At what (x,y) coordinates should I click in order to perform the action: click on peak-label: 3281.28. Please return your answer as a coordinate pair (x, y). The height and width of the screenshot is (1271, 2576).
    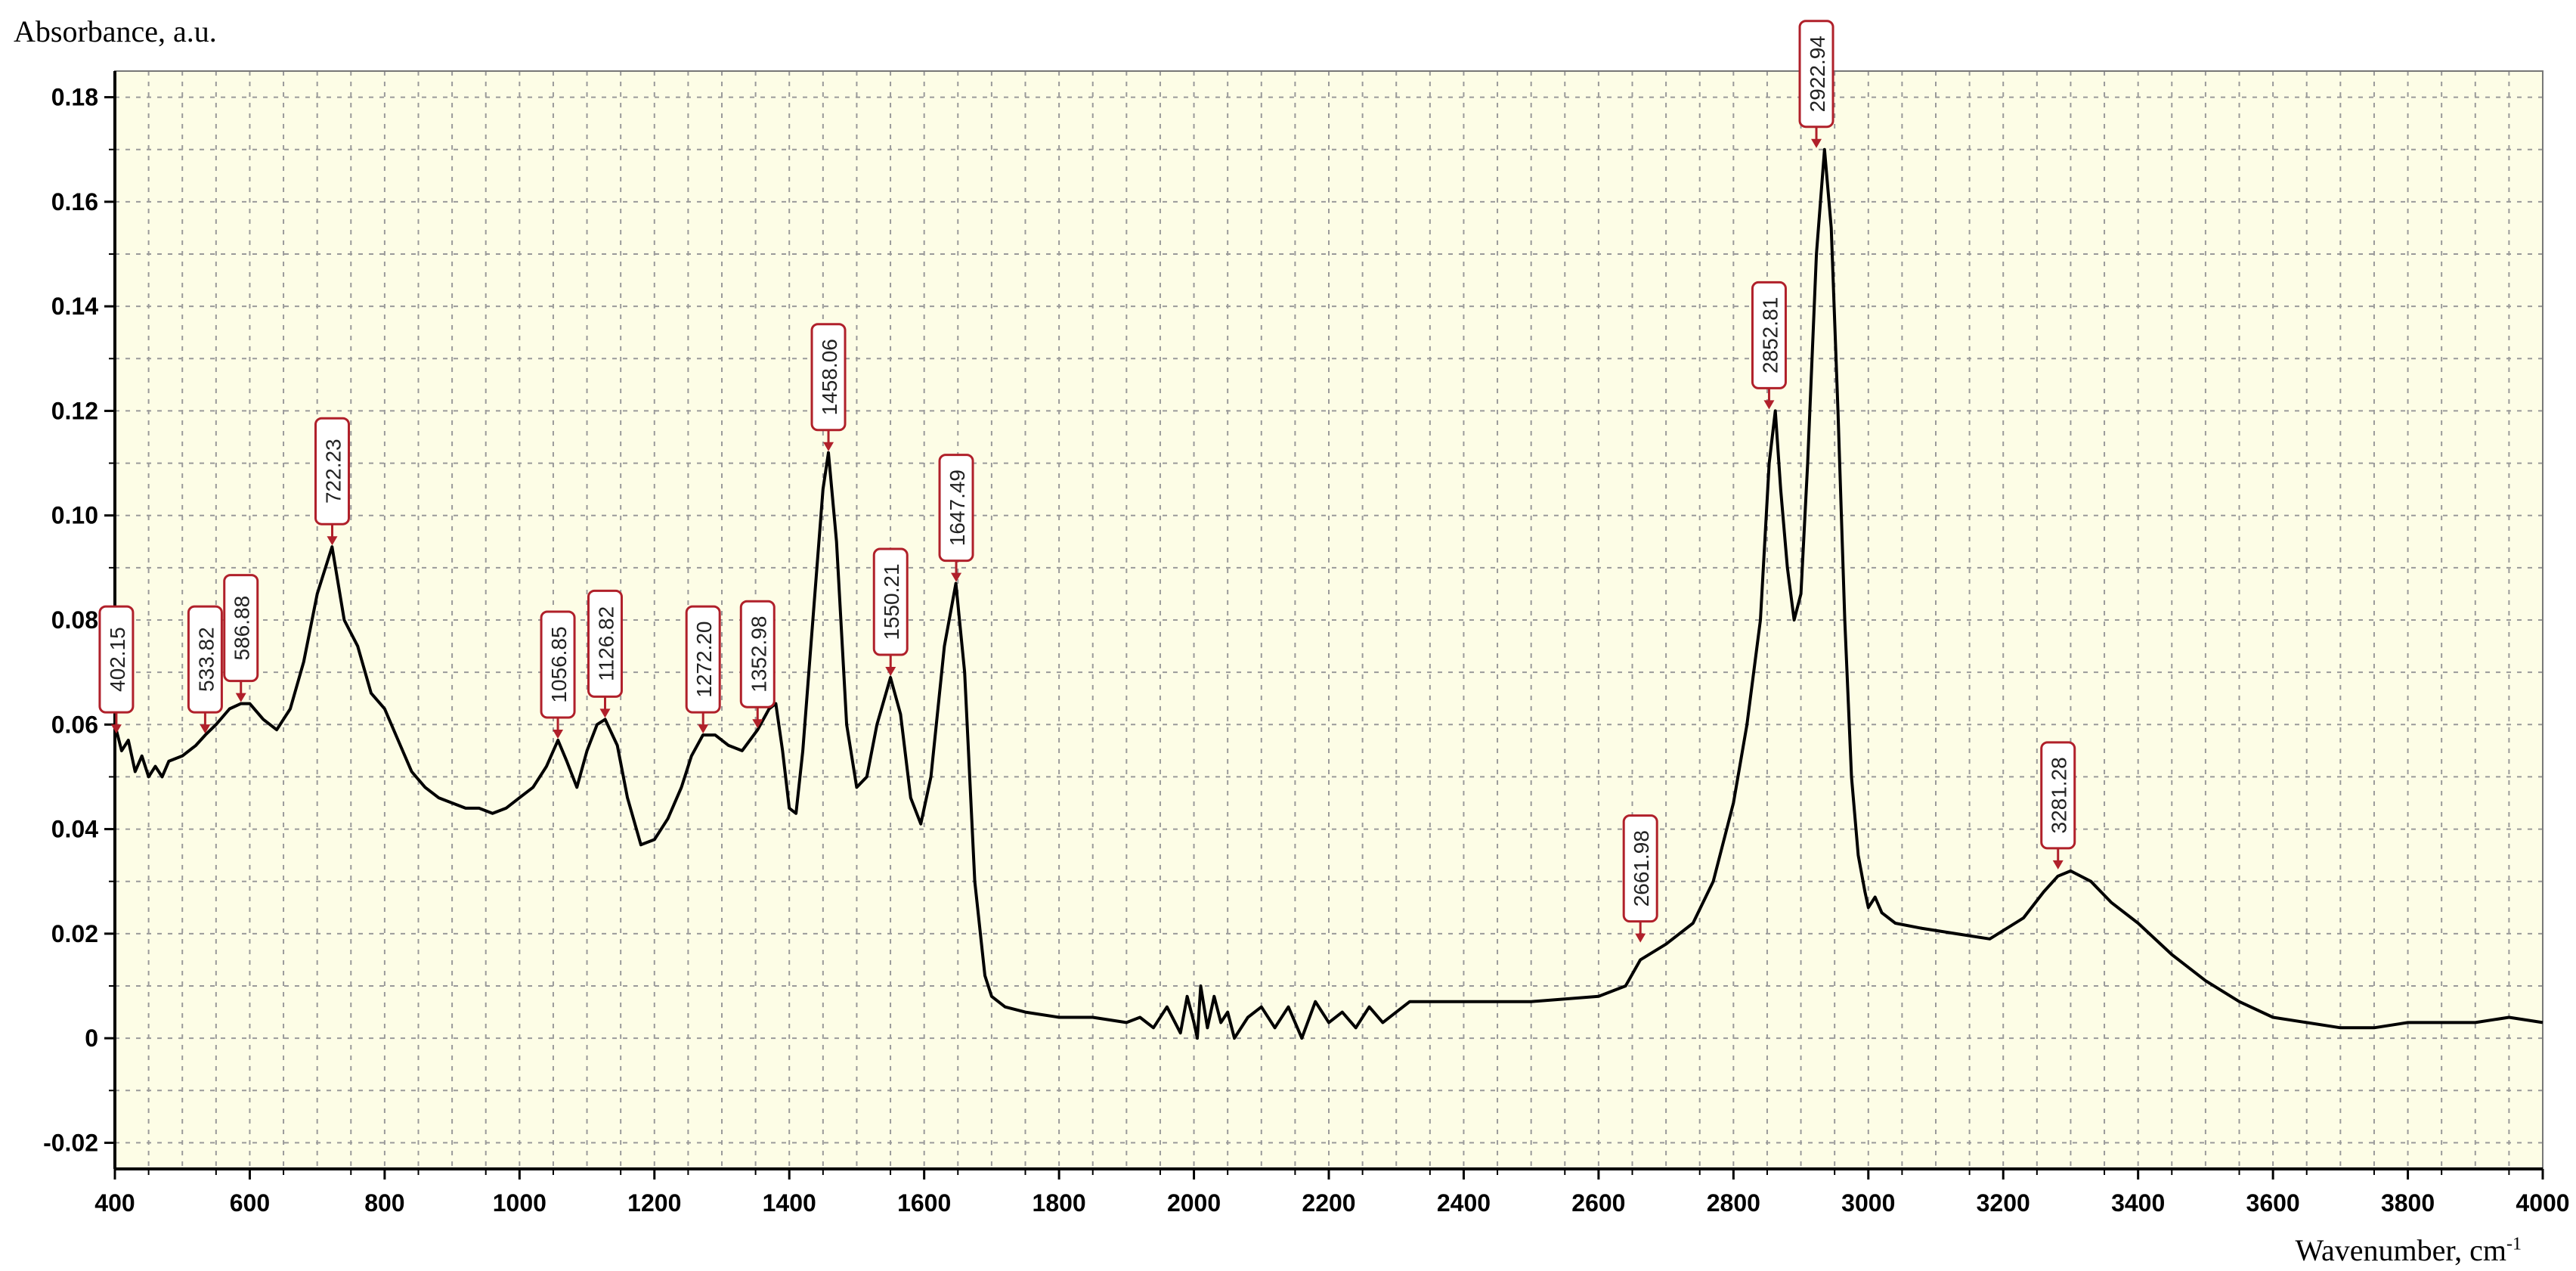
    Looking at the image, I should click on (2059, 795).